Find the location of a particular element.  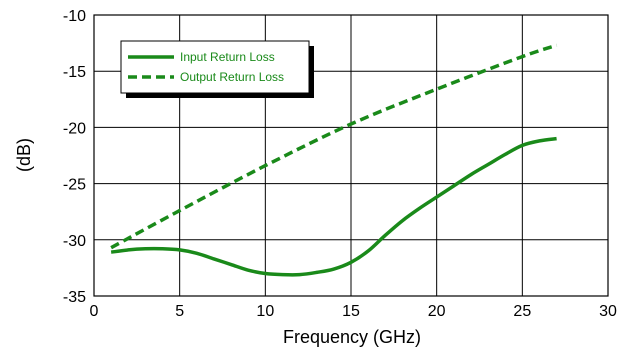

y-tick-label: -30 is located at coordinates (74, 241).